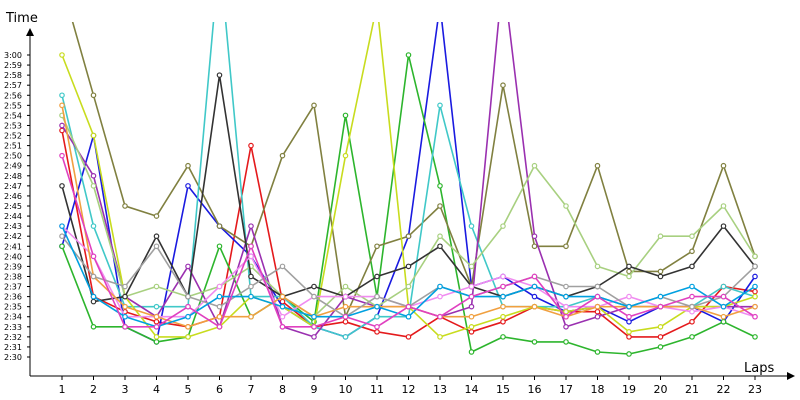 This screenshot has width=800, height=400. I want to click on y-tick-label: 2:51, so click(13, 146).